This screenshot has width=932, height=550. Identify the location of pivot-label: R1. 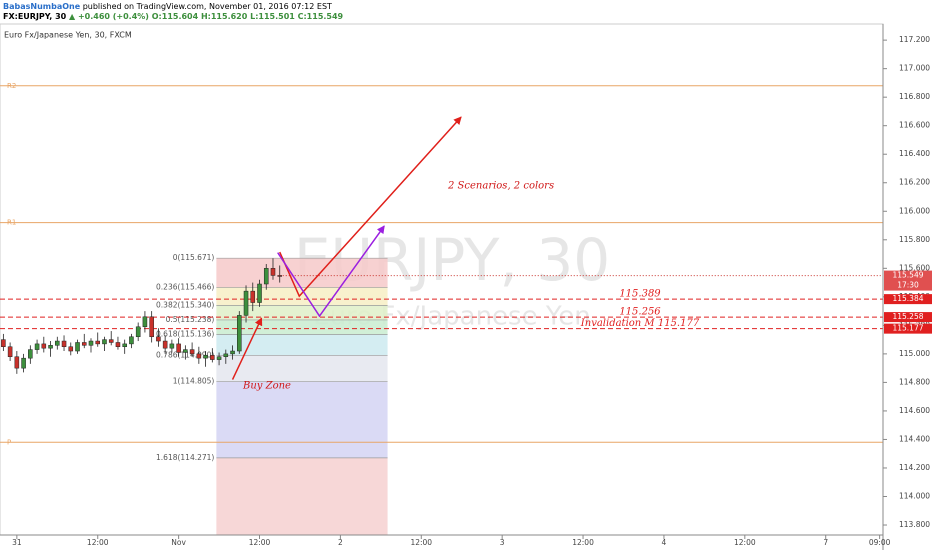
(11, 223).